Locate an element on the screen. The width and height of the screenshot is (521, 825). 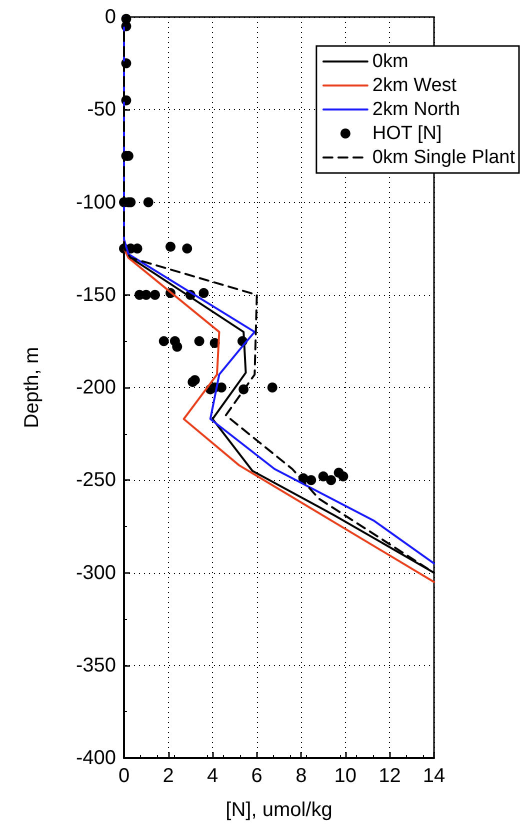
legend-label: 0km Single Plant is located at coordinates (444, 157).